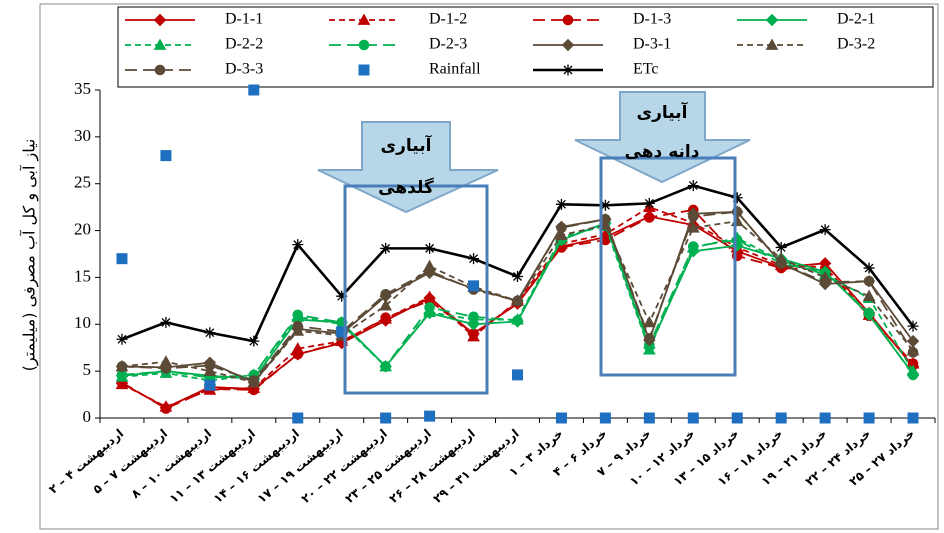 The height and width of the screenshot is (533, 944). I want to click on y-tick-label: 5, so click(87, 369).